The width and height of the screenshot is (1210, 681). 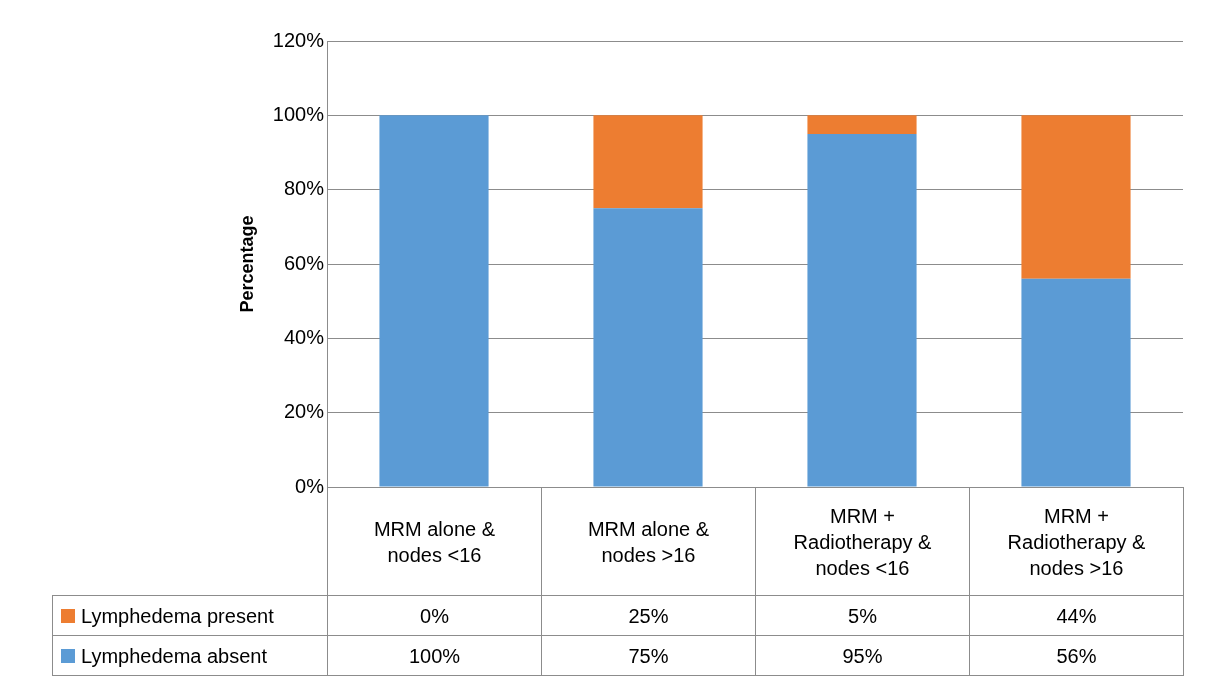 What do you see at coordinates (304, 411) in the screenshot?
I see `y-tick-label: 20%` at bounding box center [304, 411].